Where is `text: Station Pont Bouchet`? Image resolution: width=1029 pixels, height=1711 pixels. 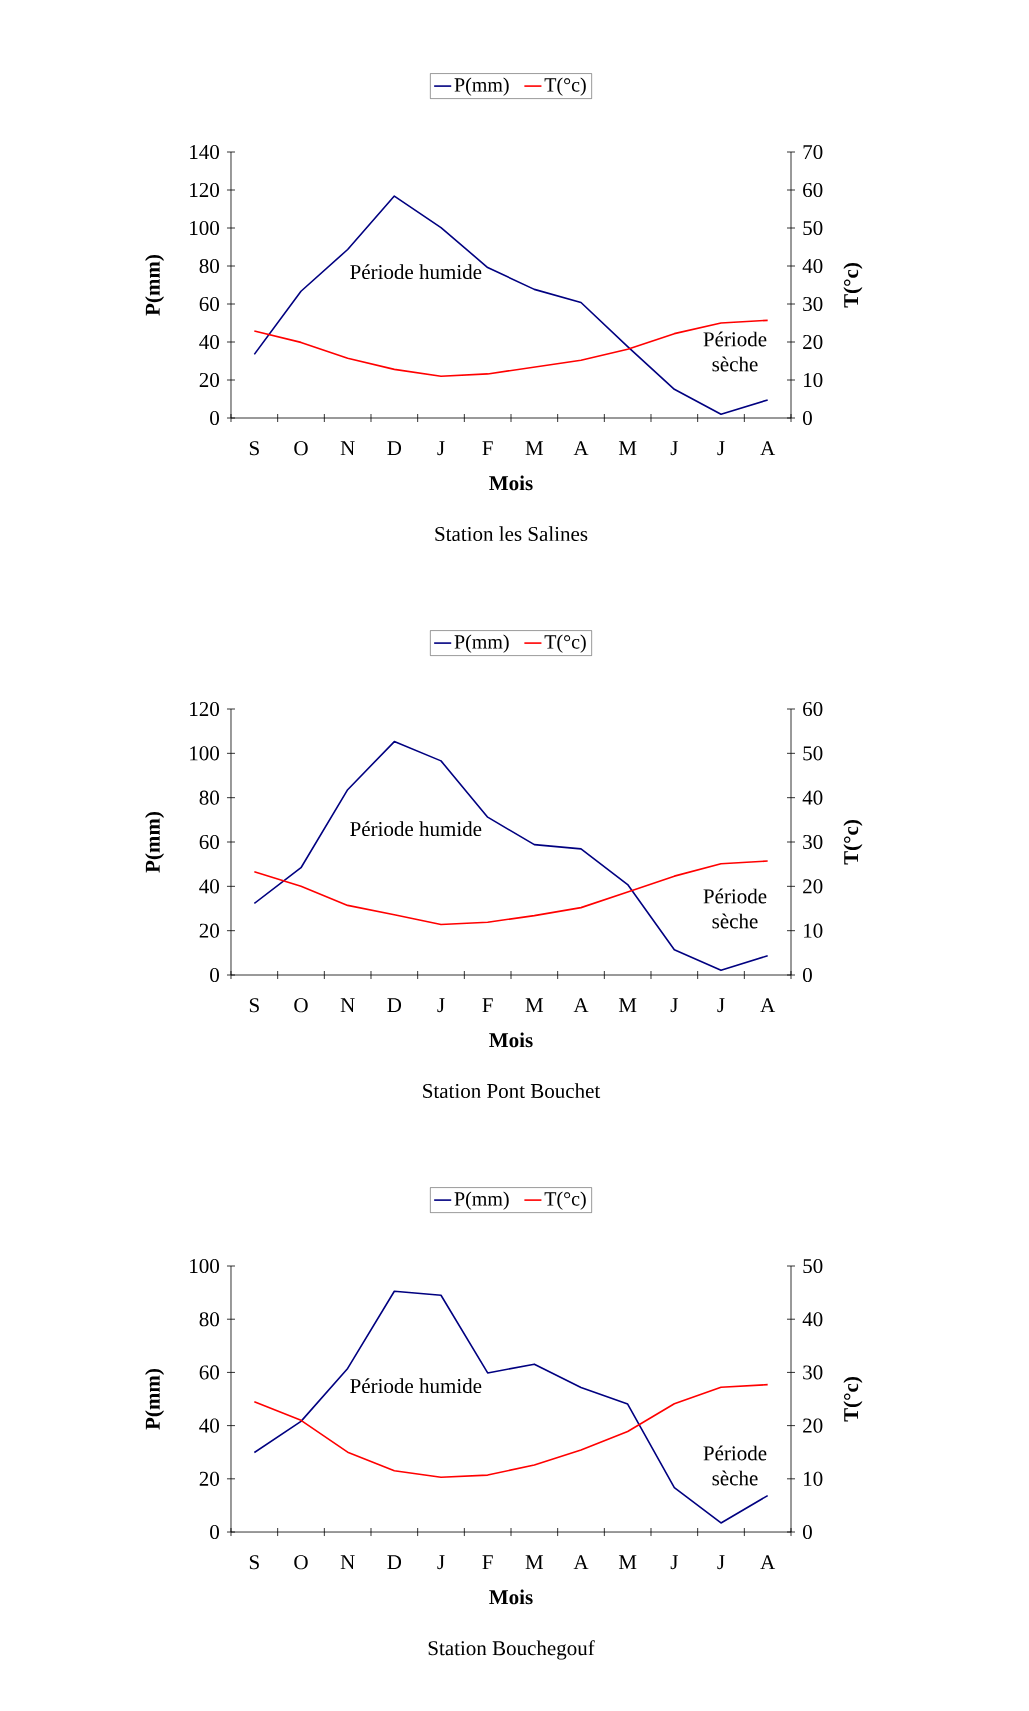 text: Station Pont Bouchet is located at coordinates (512, 1091).